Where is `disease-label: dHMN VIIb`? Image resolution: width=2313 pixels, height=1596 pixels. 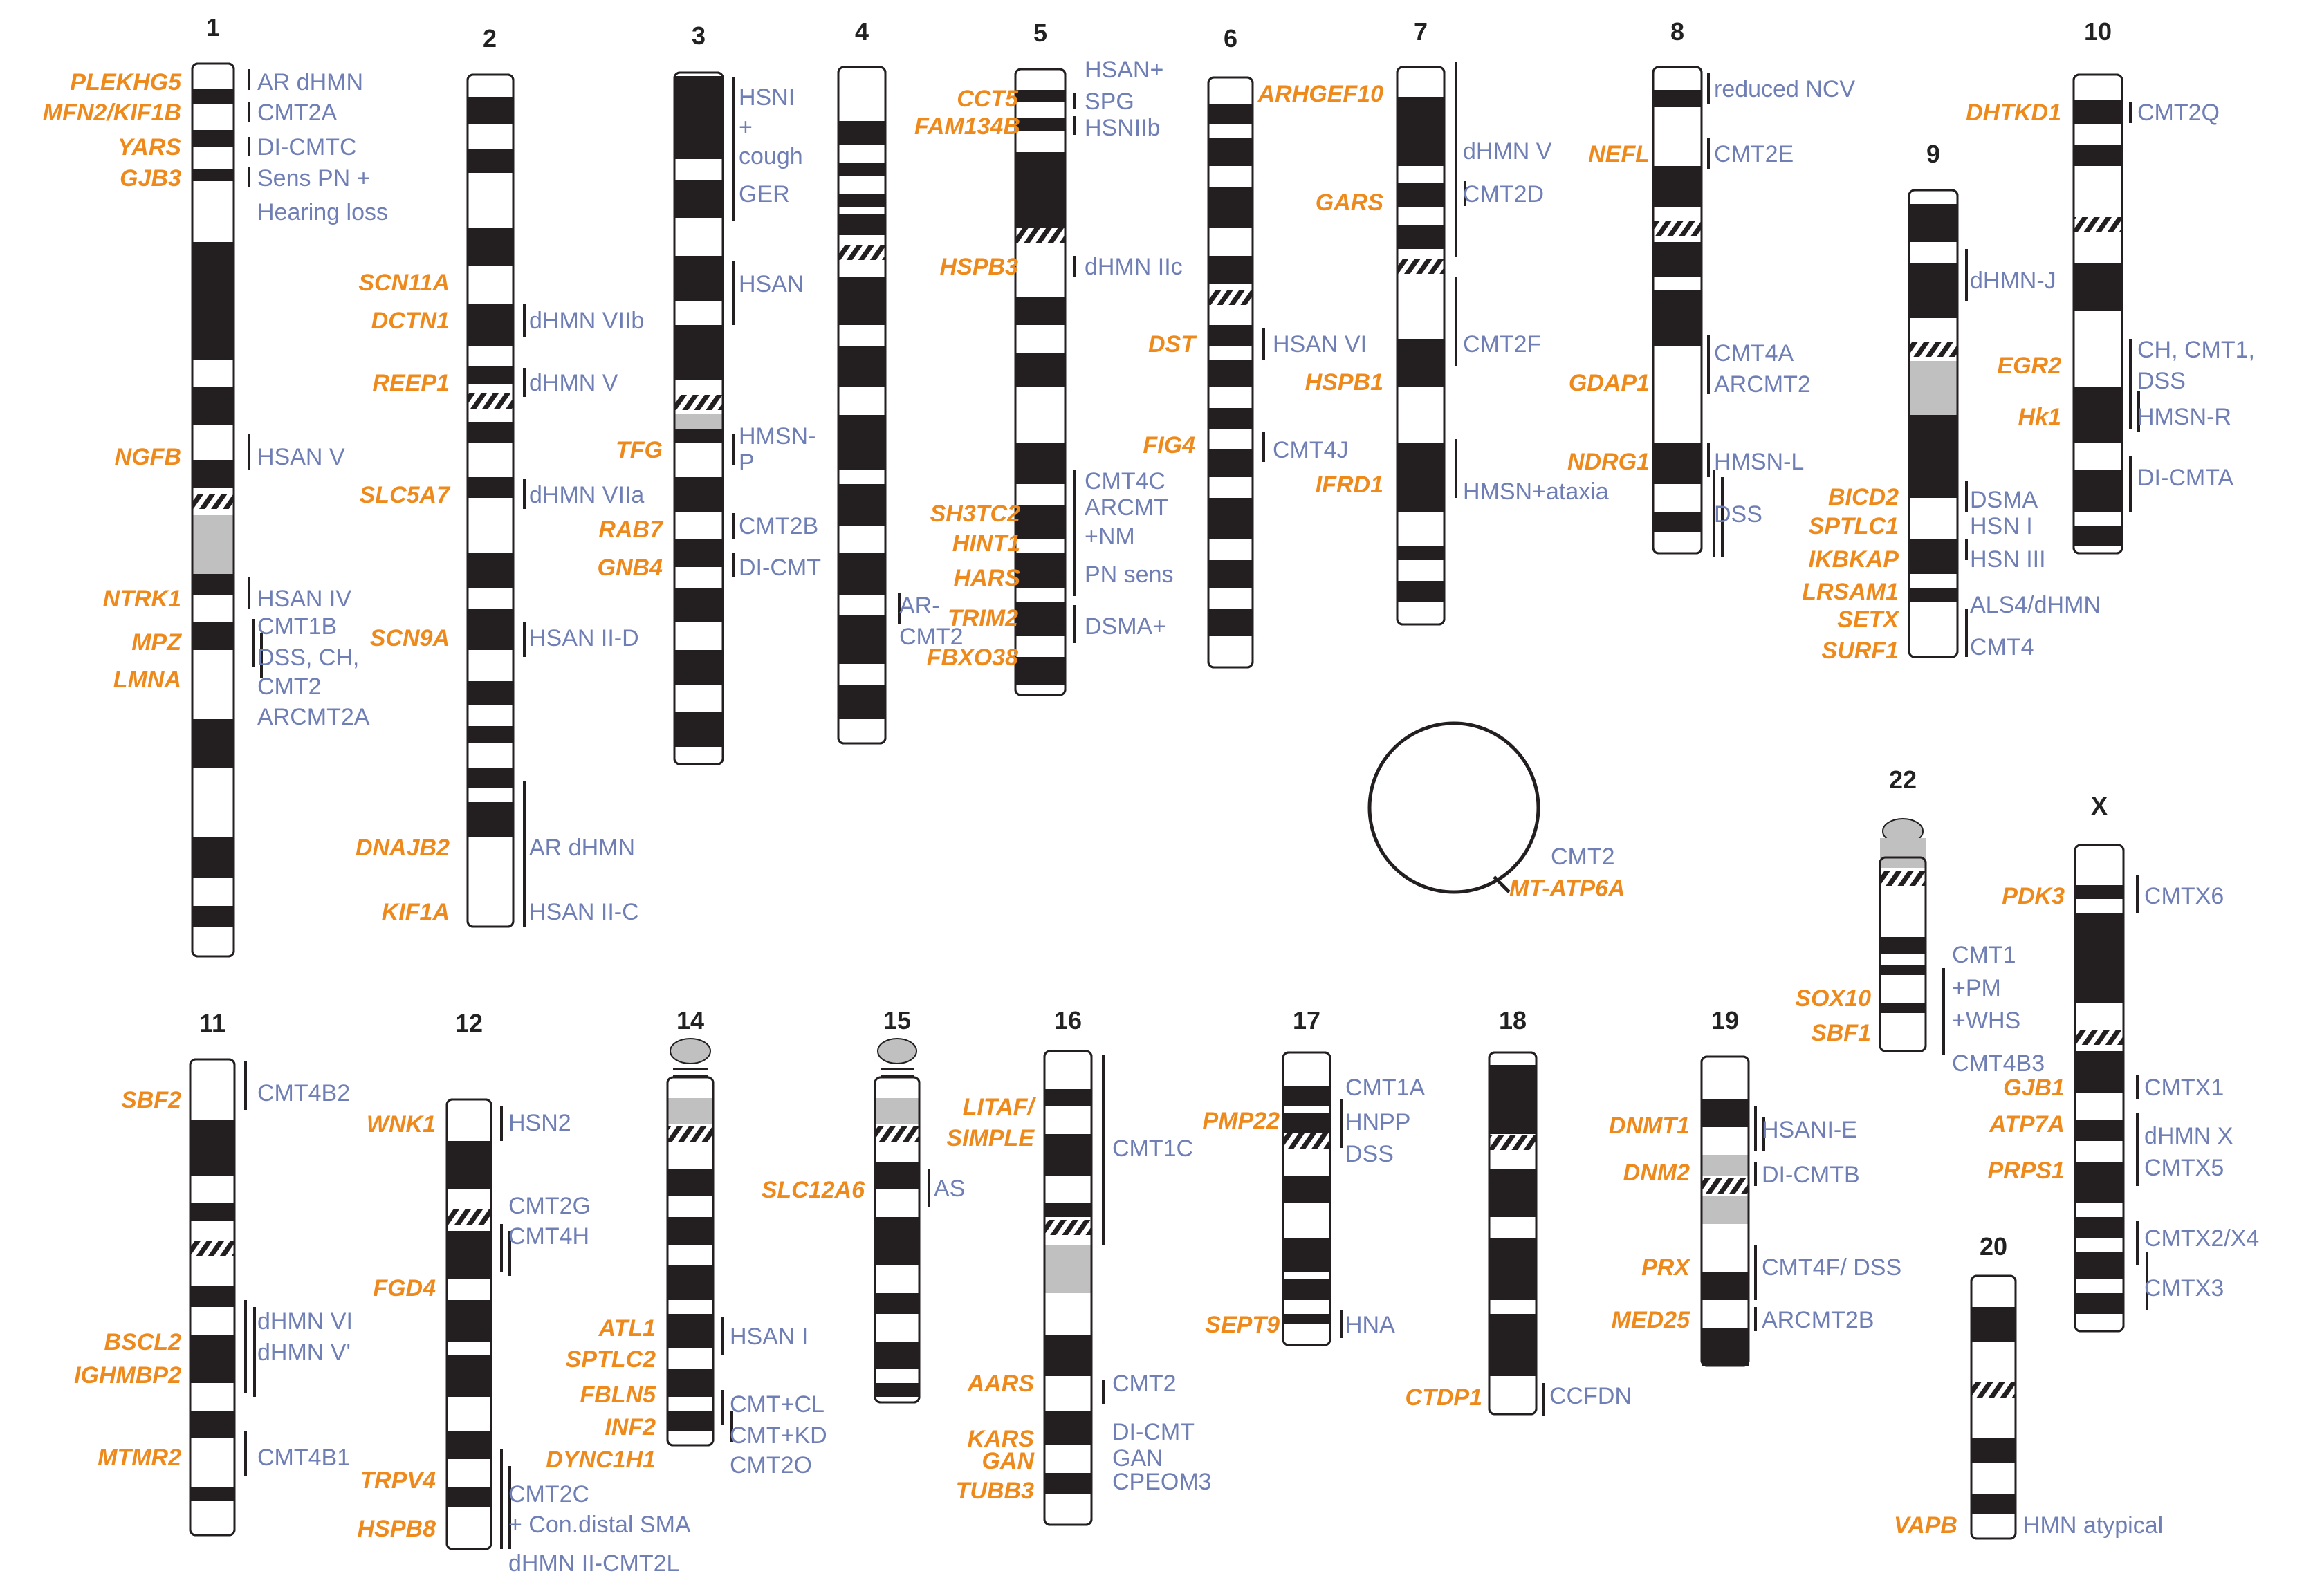 disease-label: dHMN VIIb is located at coordinates (586, 321).